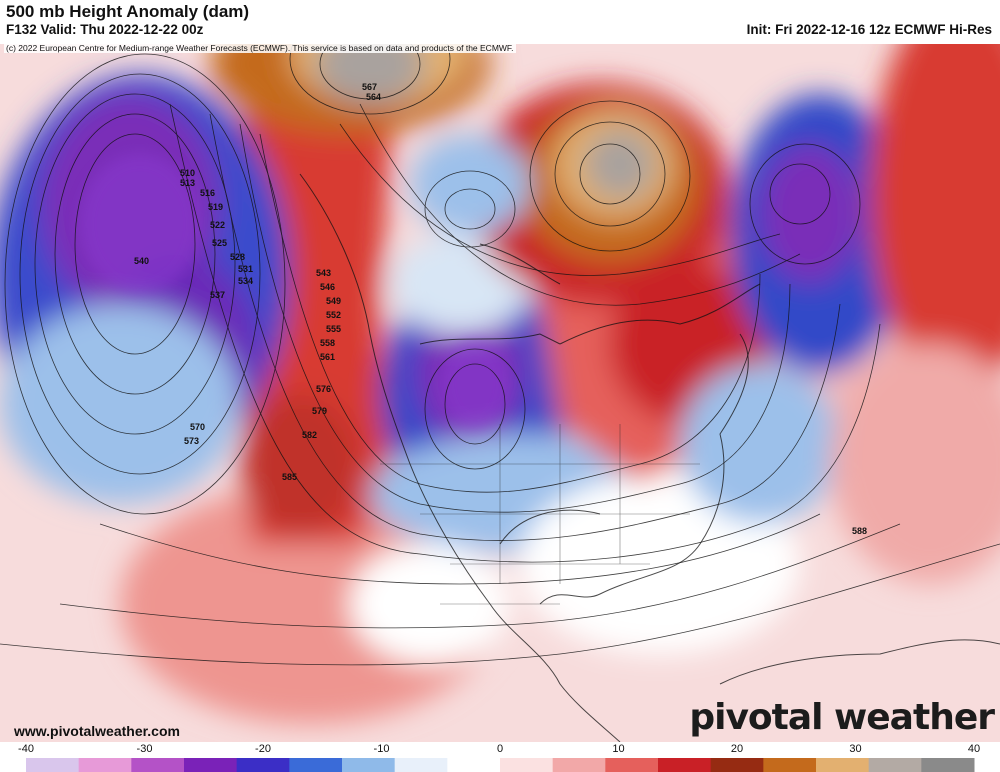 Image resolution: width=1000 pixels, height=772 pixels. Describe the element at coordinates (618, 749) in the screenshot. I see `colorbar-tick-label: 10` at that location.